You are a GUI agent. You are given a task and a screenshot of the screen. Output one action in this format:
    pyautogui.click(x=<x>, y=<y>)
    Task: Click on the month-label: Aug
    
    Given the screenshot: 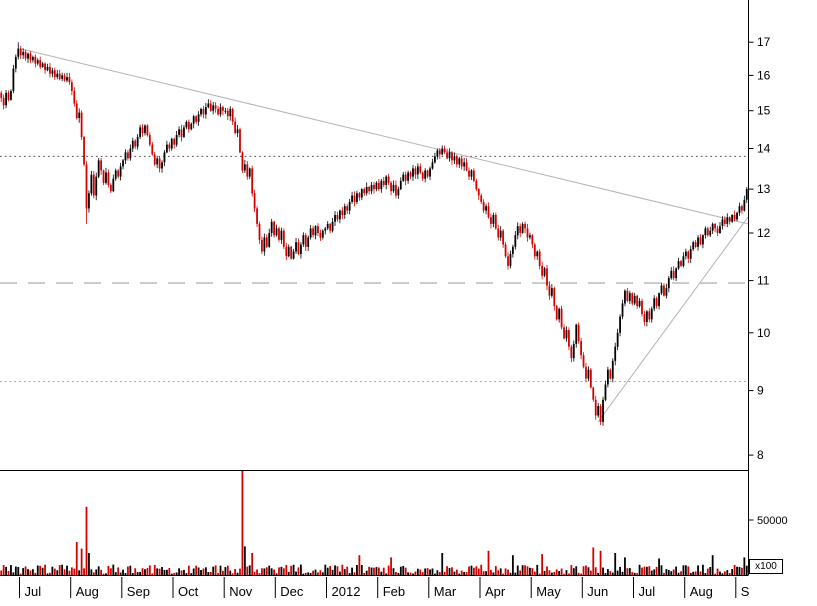 What is the action you would take?
    pyautogui.click(x=701, y=591)
    